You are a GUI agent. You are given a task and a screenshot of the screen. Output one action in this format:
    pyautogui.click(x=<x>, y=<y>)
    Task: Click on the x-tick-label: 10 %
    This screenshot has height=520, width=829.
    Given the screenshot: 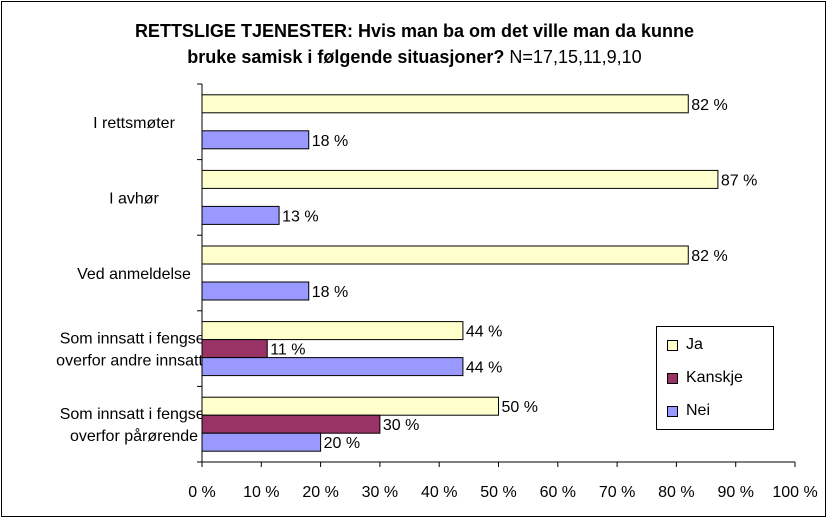 What is the action you would take?
    pyautogui.click(x=261, y=492)
    